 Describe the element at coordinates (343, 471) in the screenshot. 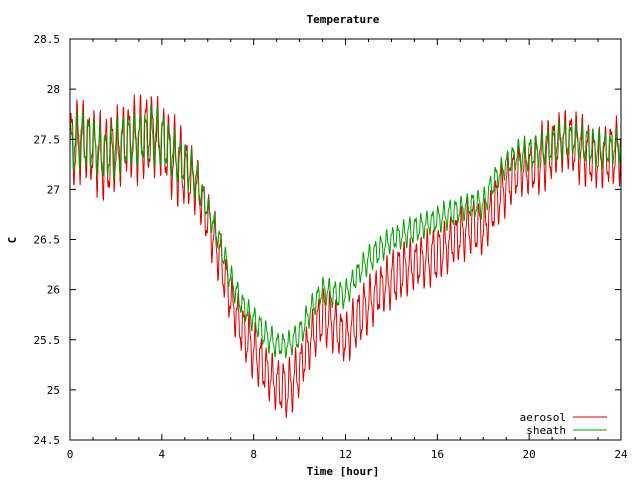

I see `x-axis-label: Time [hour]` at that location.